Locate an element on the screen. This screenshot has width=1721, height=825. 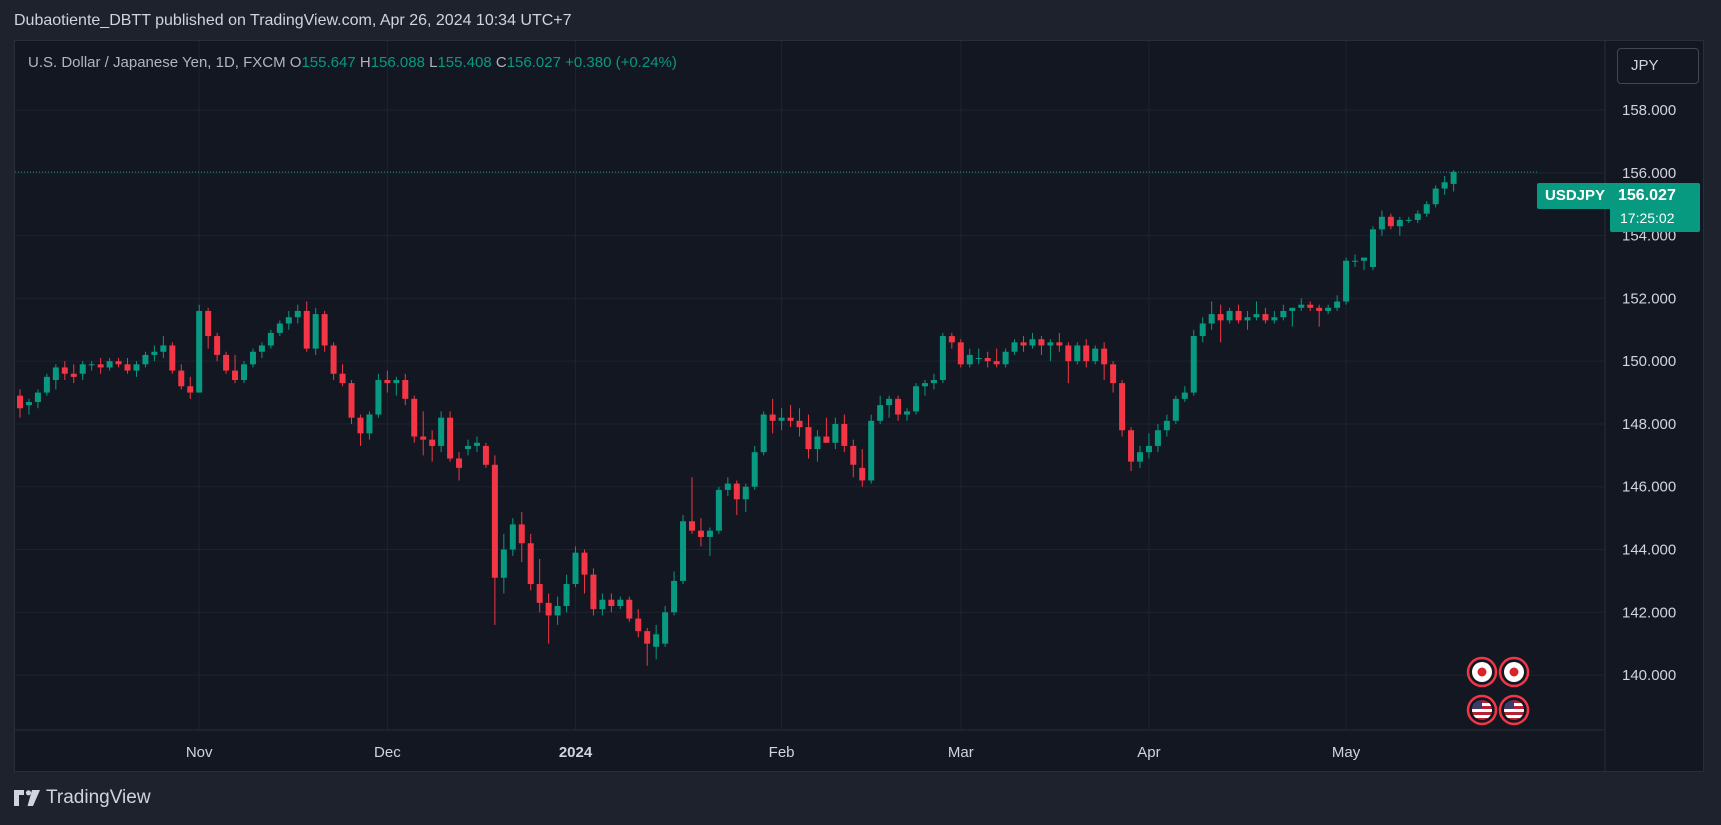
close-value: 156.027 is located at coordinates (533, 62).